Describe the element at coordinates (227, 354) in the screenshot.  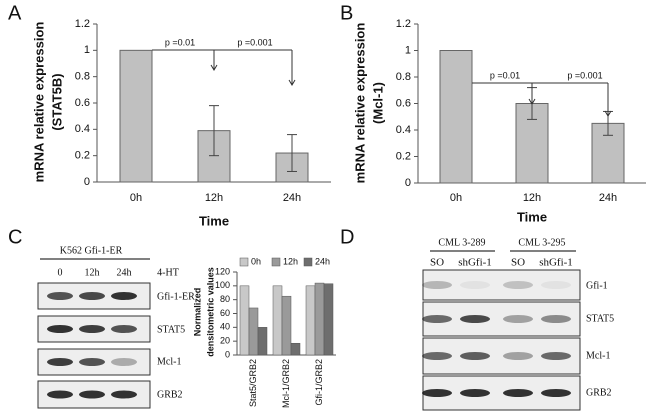
I see `y-tick-label: 0` at that location.